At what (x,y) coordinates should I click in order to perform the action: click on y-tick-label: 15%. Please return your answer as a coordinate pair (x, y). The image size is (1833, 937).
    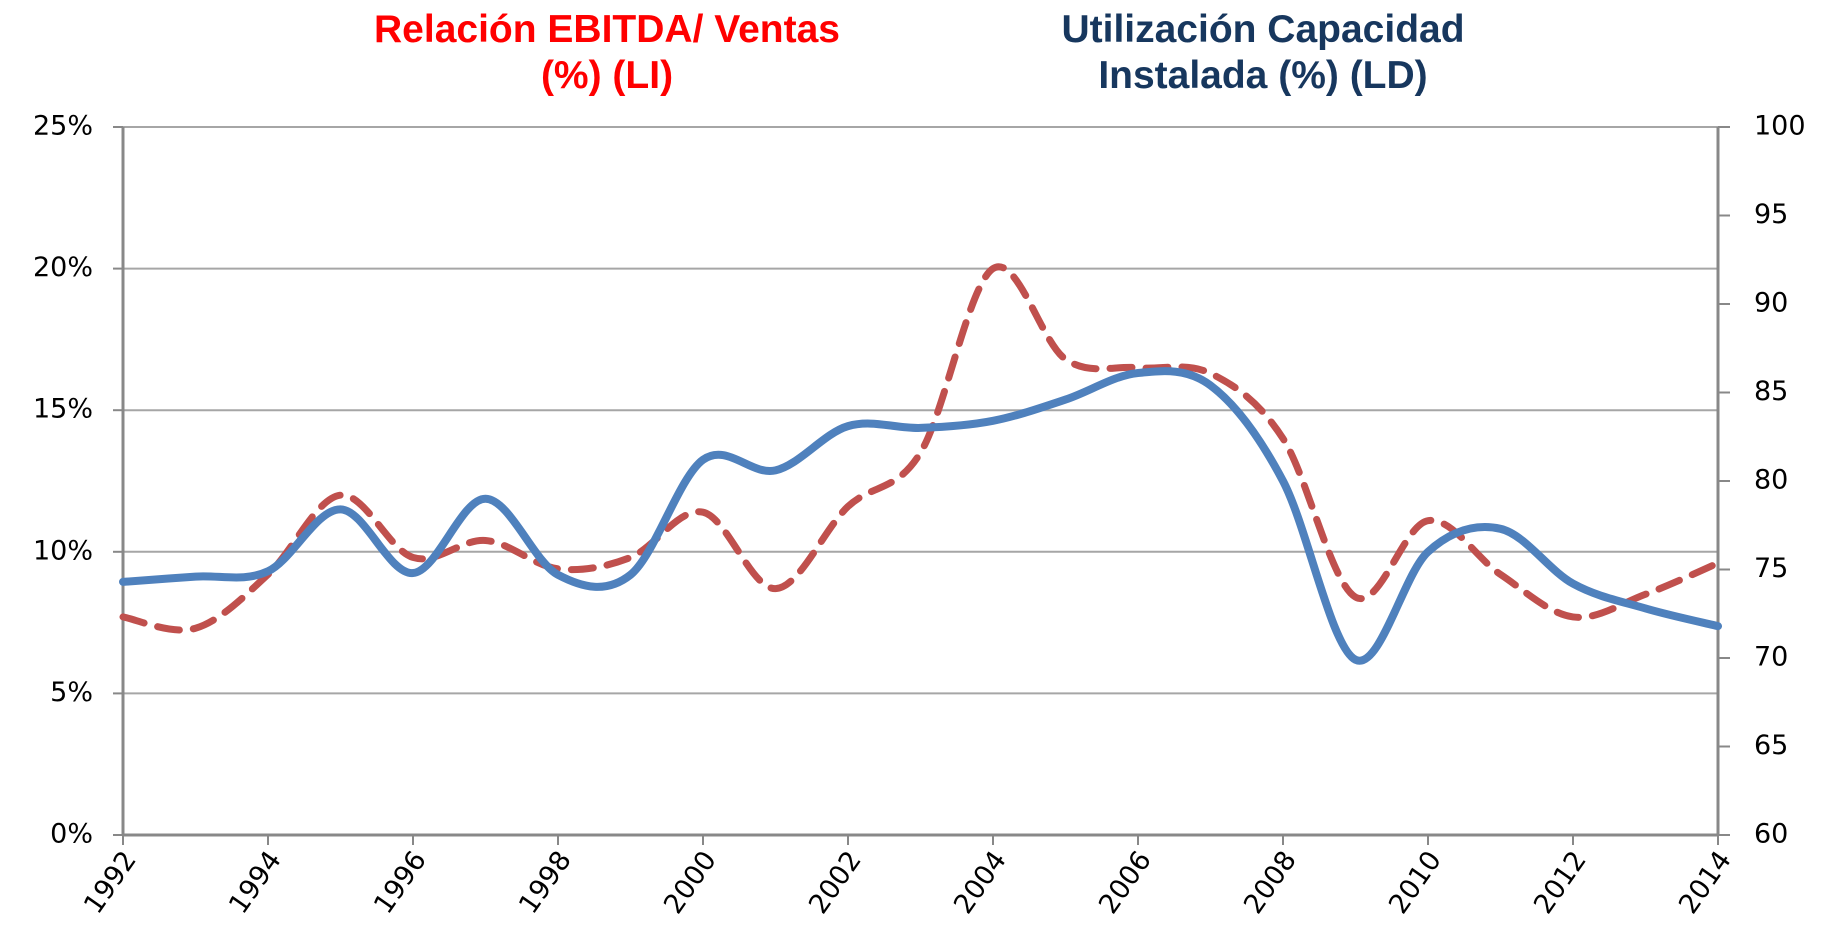
    Looking at the image, I should click on (63, 409).